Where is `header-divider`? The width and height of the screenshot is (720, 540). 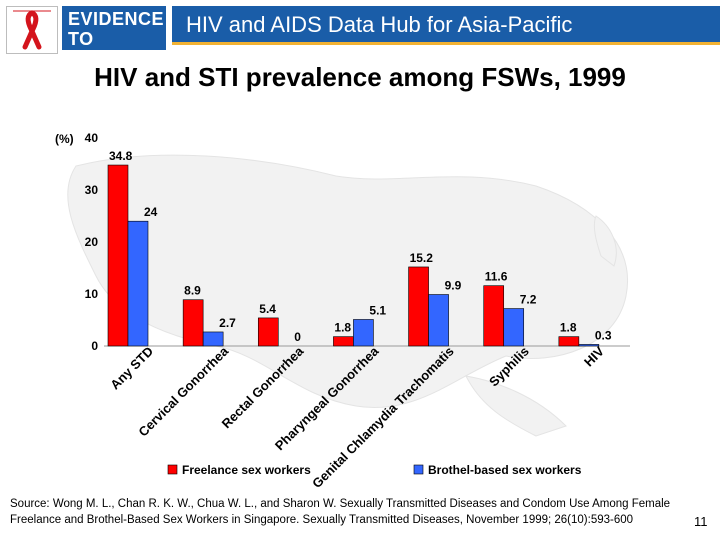
header-divider is located at coordinates (446, 43).